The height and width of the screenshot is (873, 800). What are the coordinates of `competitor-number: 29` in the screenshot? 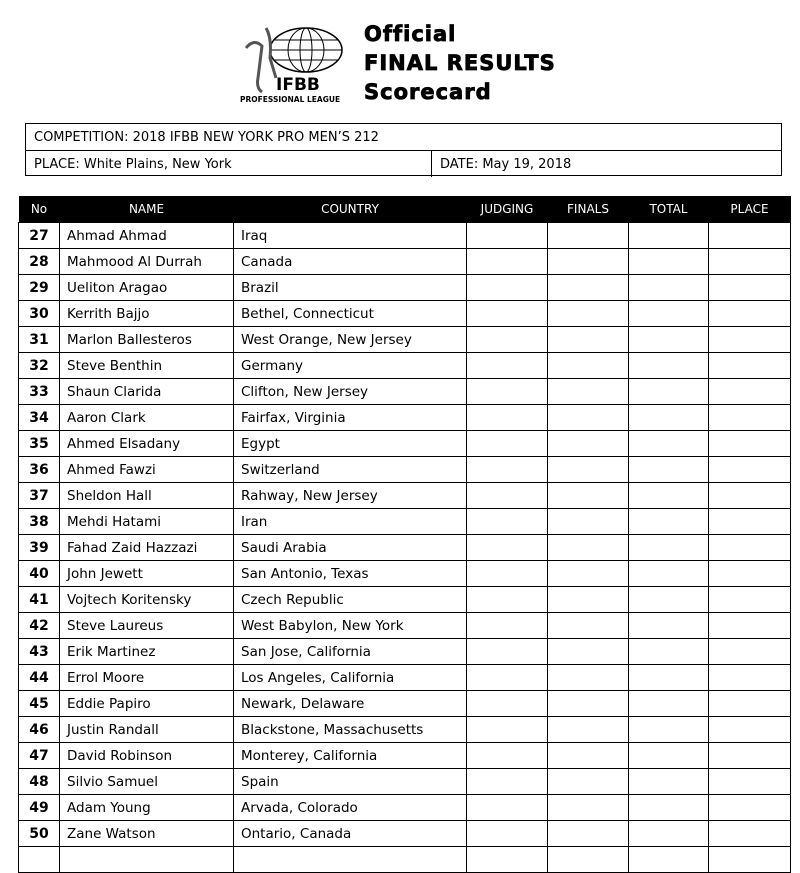 It's located at (39, 287).